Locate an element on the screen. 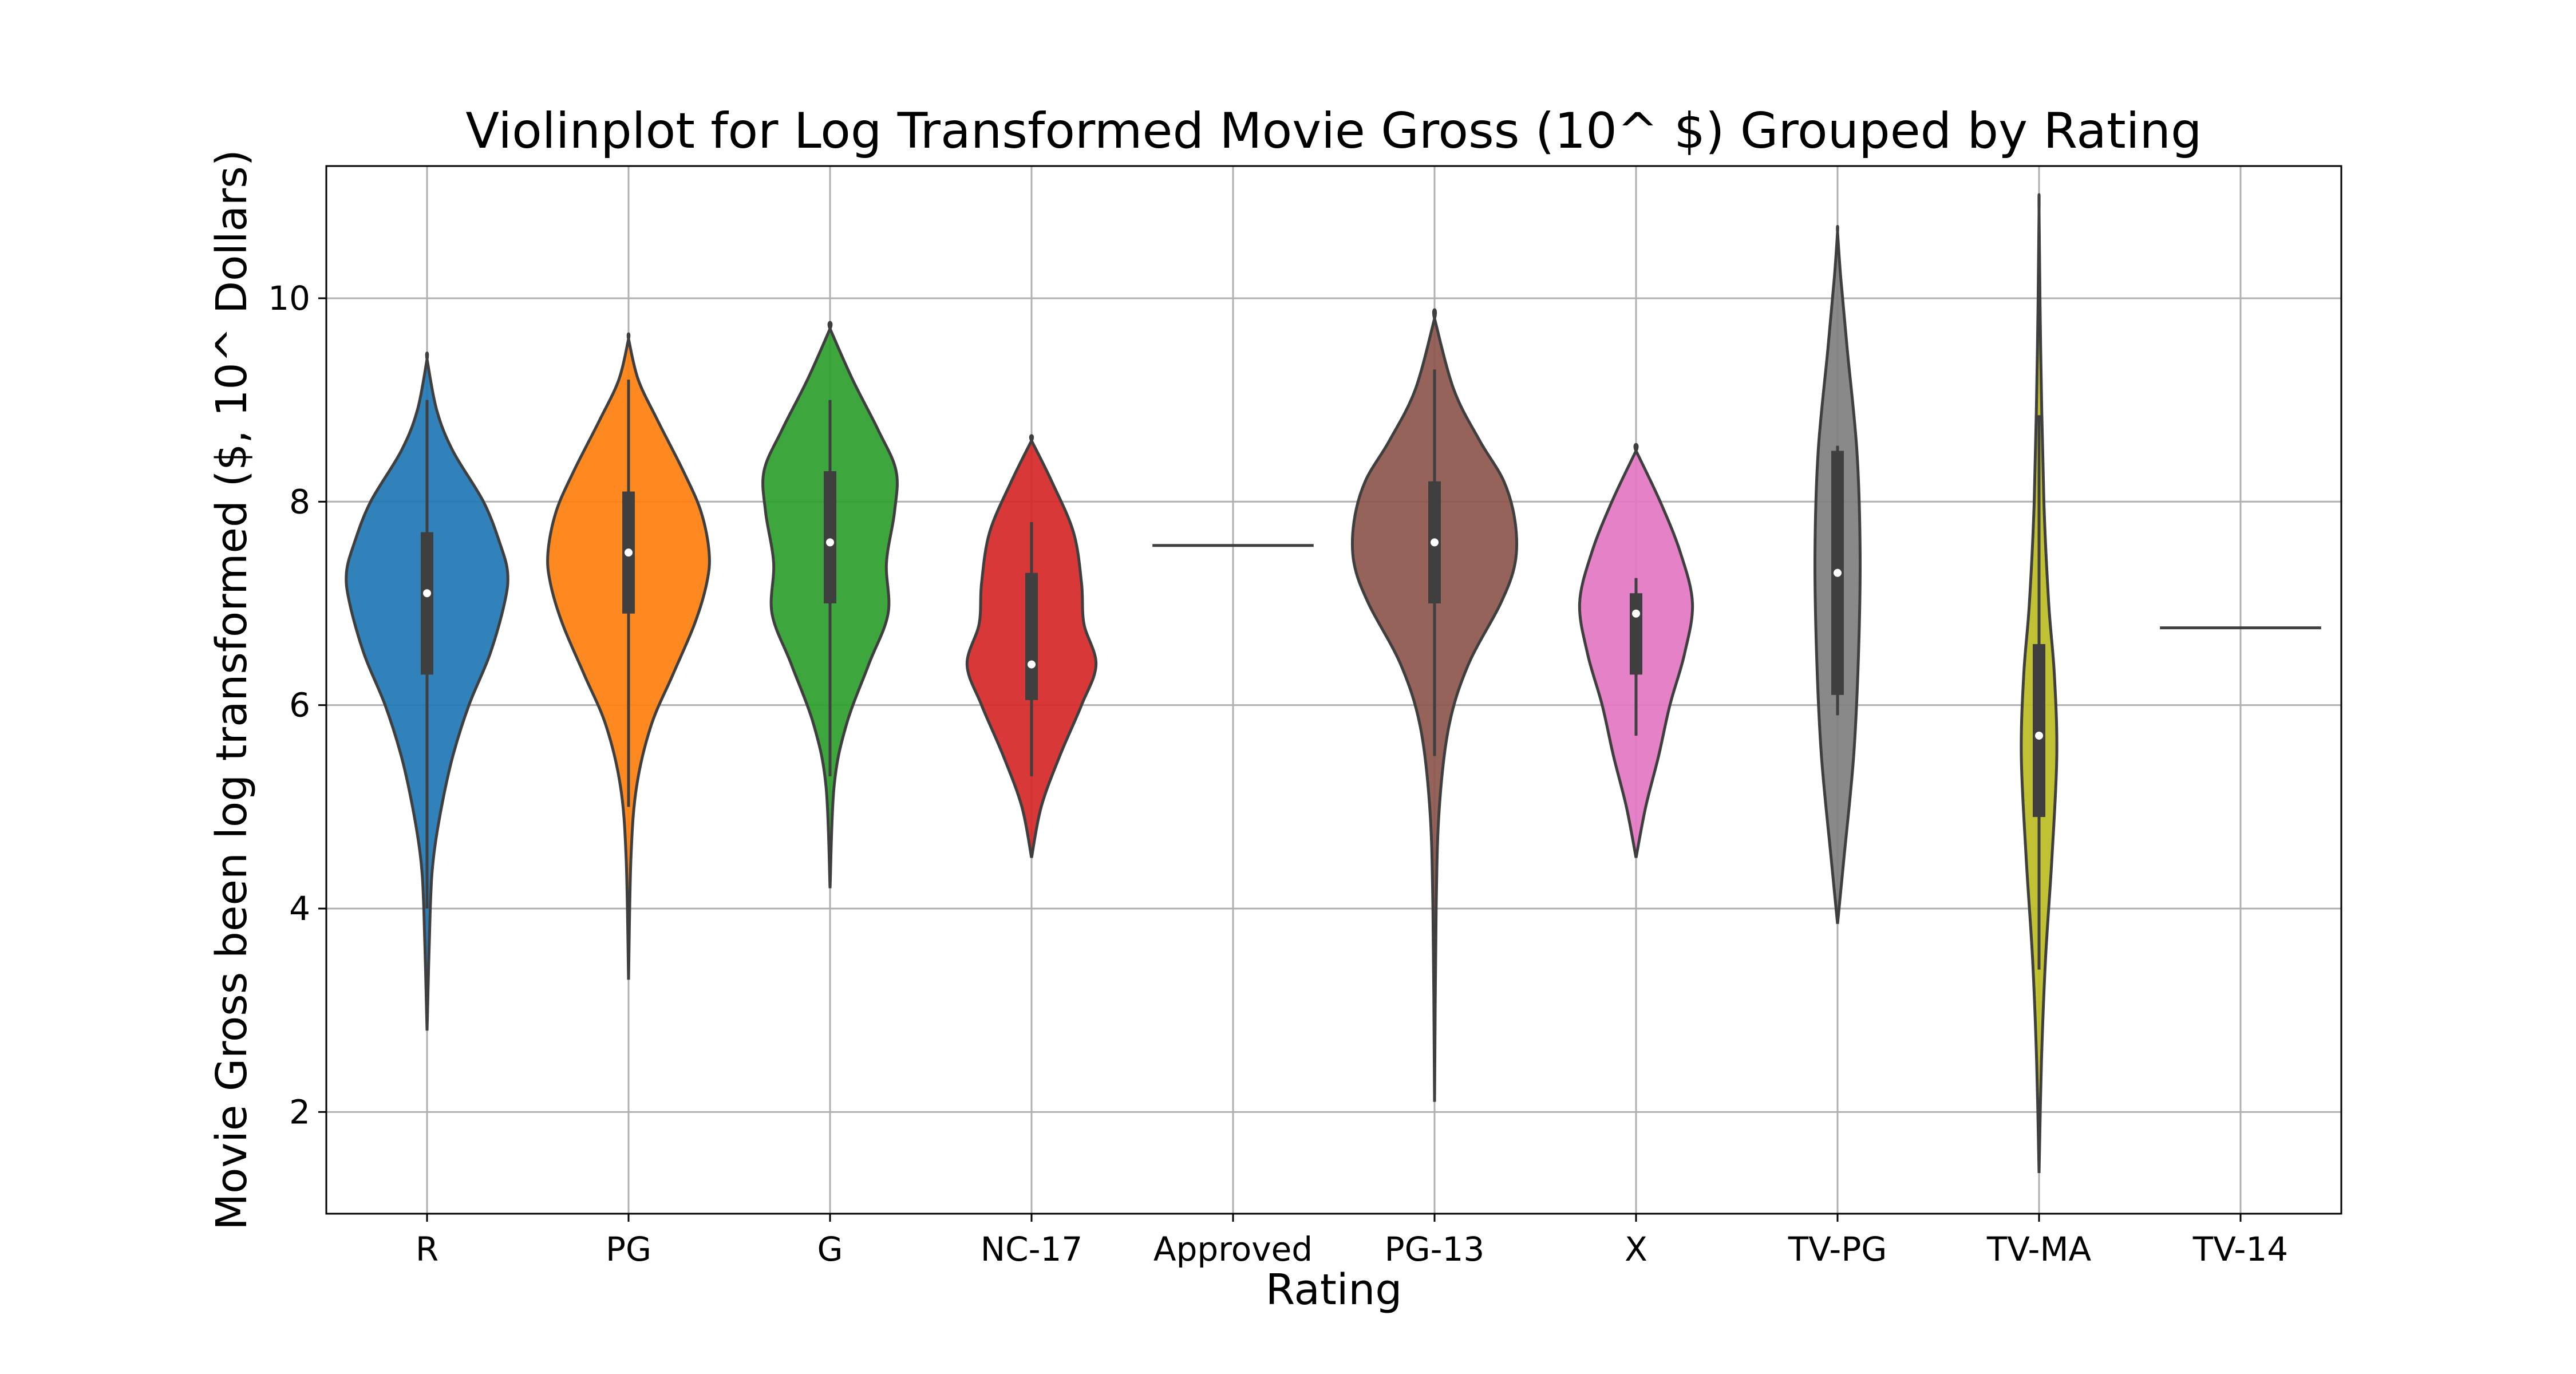 Image resolution: width=2576 pixels, height=1374 pixels. violin-r is located at coordinates (427, 691).